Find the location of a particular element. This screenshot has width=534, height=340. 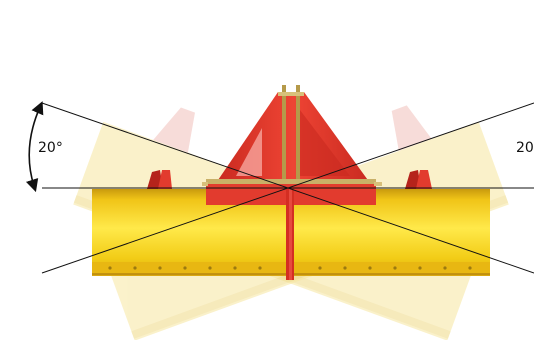

left-bracket is located at coordinates (159, 179).